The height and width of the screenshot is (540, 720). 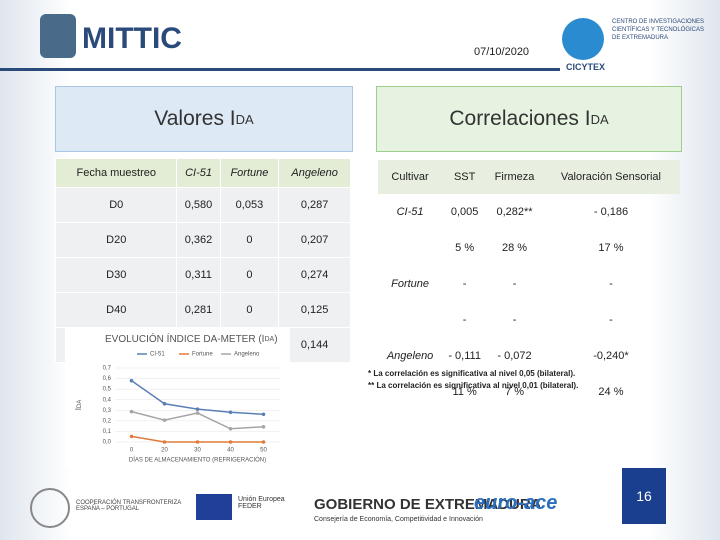 I want to click on header-cell: Fecha muestreo, so click(x=116, y=173).